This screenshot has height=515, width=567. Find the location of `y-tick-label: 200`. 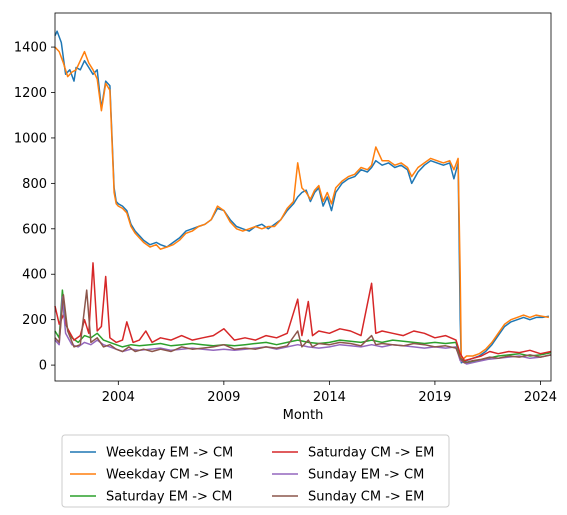

y-tick-label: 200 is located at coordinates (34, 320).